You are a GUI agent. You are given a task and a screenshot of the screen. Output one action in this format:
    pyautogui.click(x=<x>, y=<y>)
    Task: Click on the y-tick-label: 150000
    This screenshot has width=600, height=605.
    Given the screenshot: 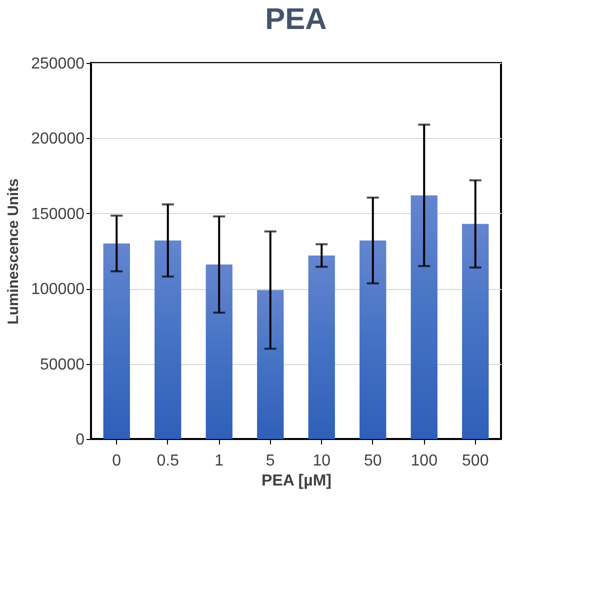 What is the action you would take?
    pyautogui.click(x=58, y=214)
    